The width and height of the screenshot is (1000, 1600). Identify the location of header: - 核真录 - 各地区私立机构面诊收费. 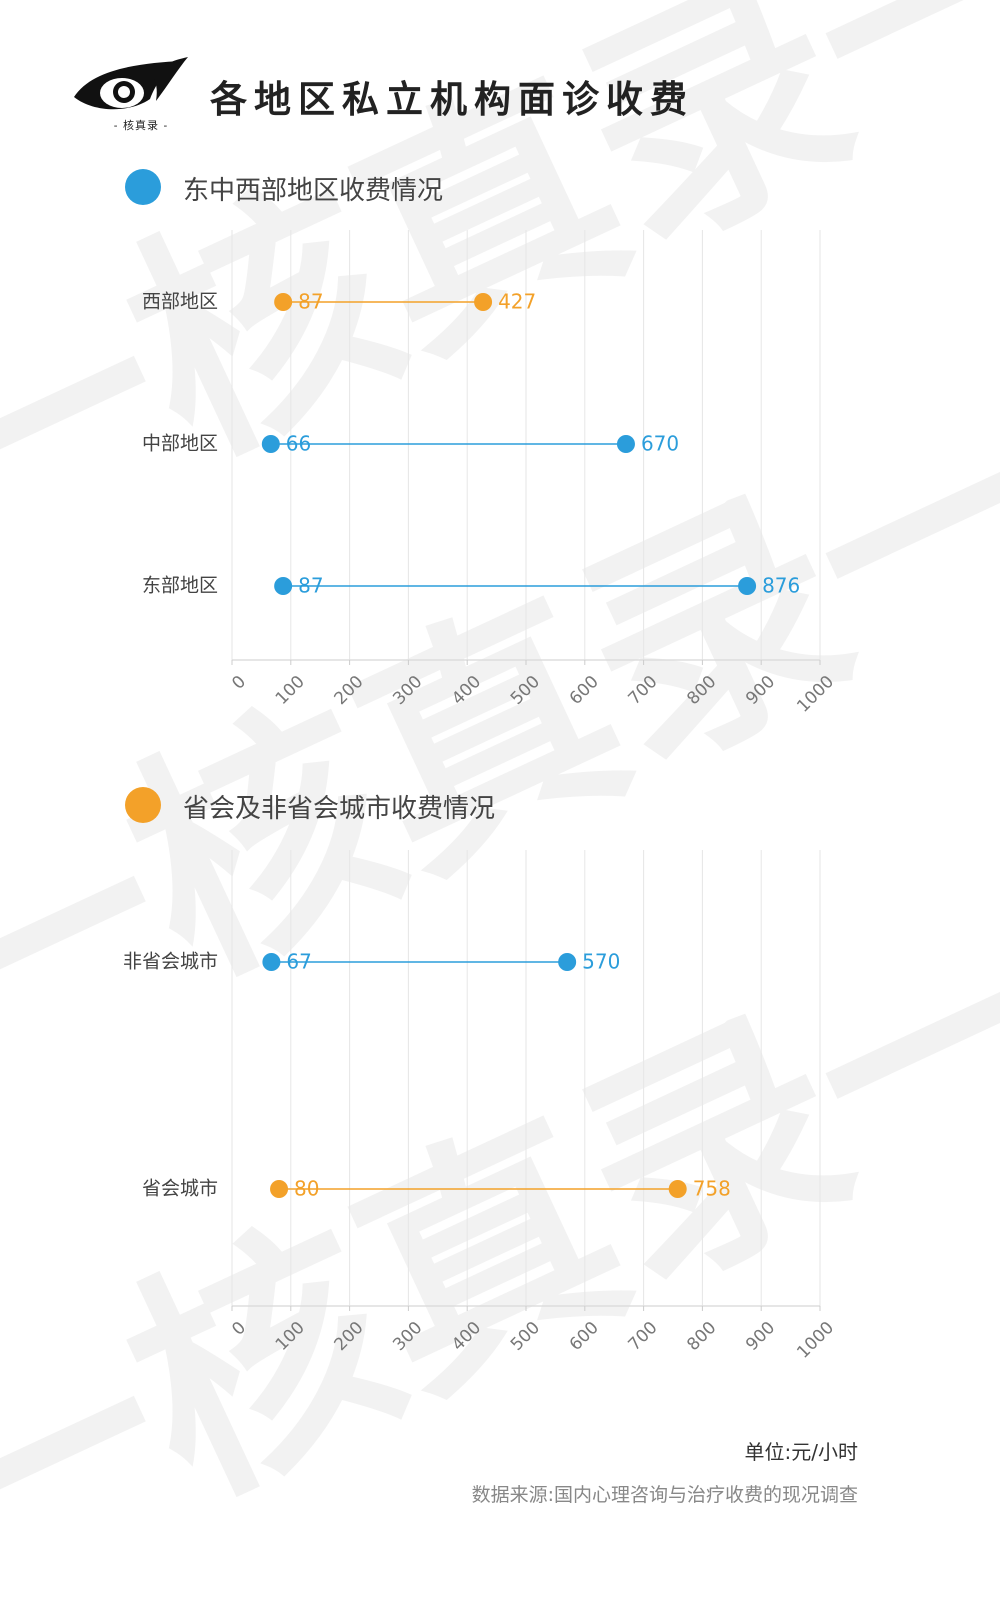
(520, 95).